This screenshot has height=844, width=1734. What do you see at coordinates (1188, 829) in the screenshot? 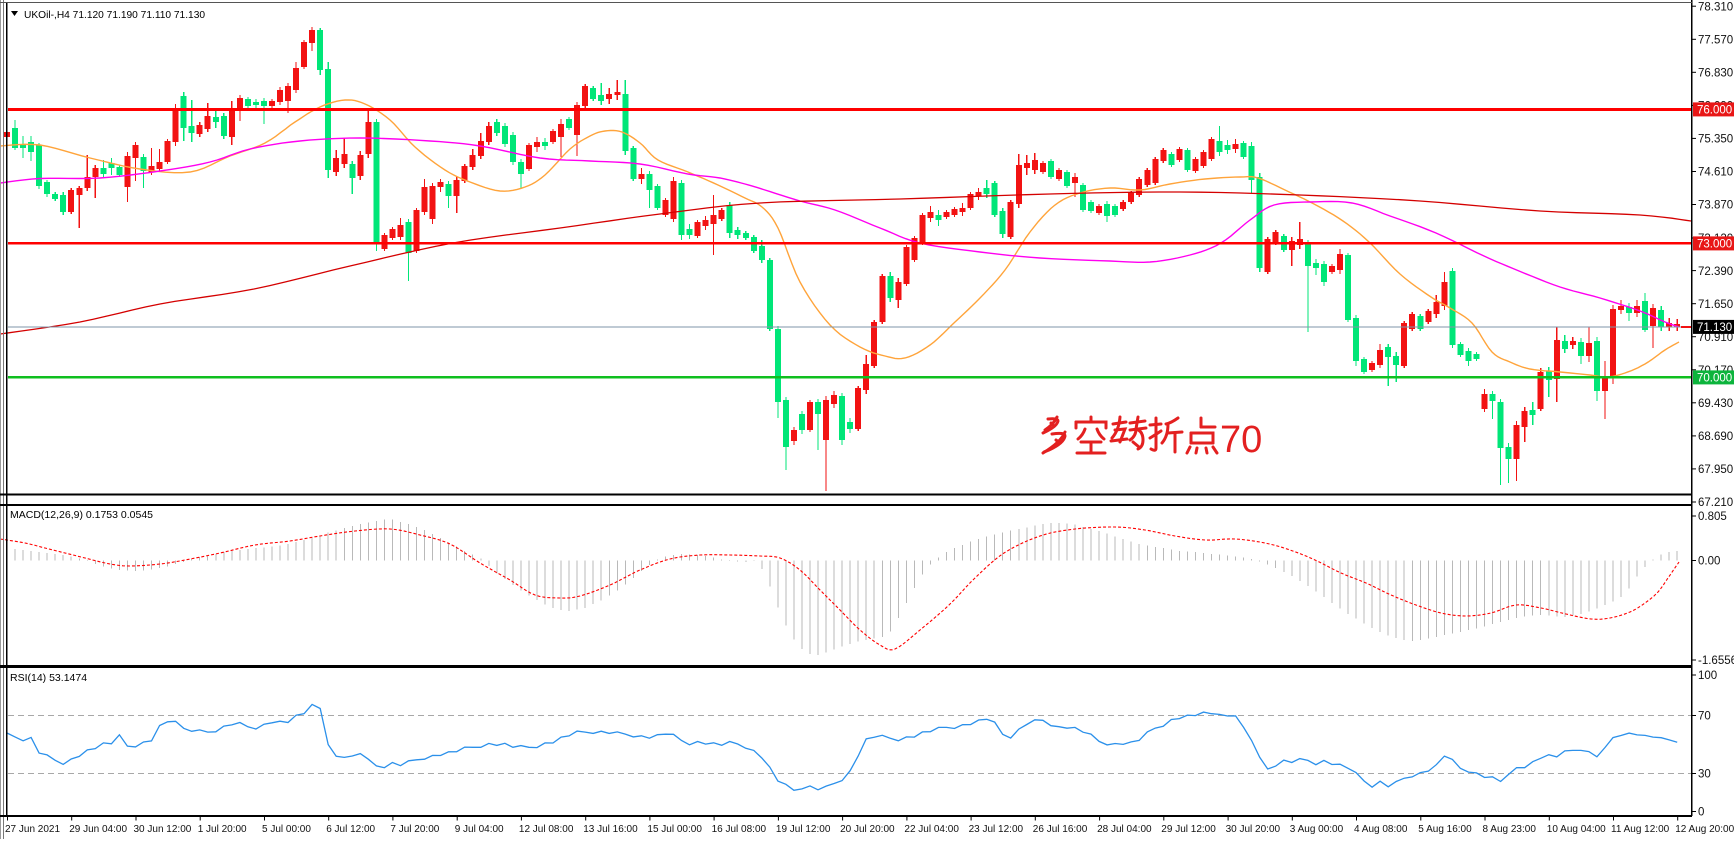
I see `svg-text: 29 Jul 12:00` at bounding box center [1188, 829].